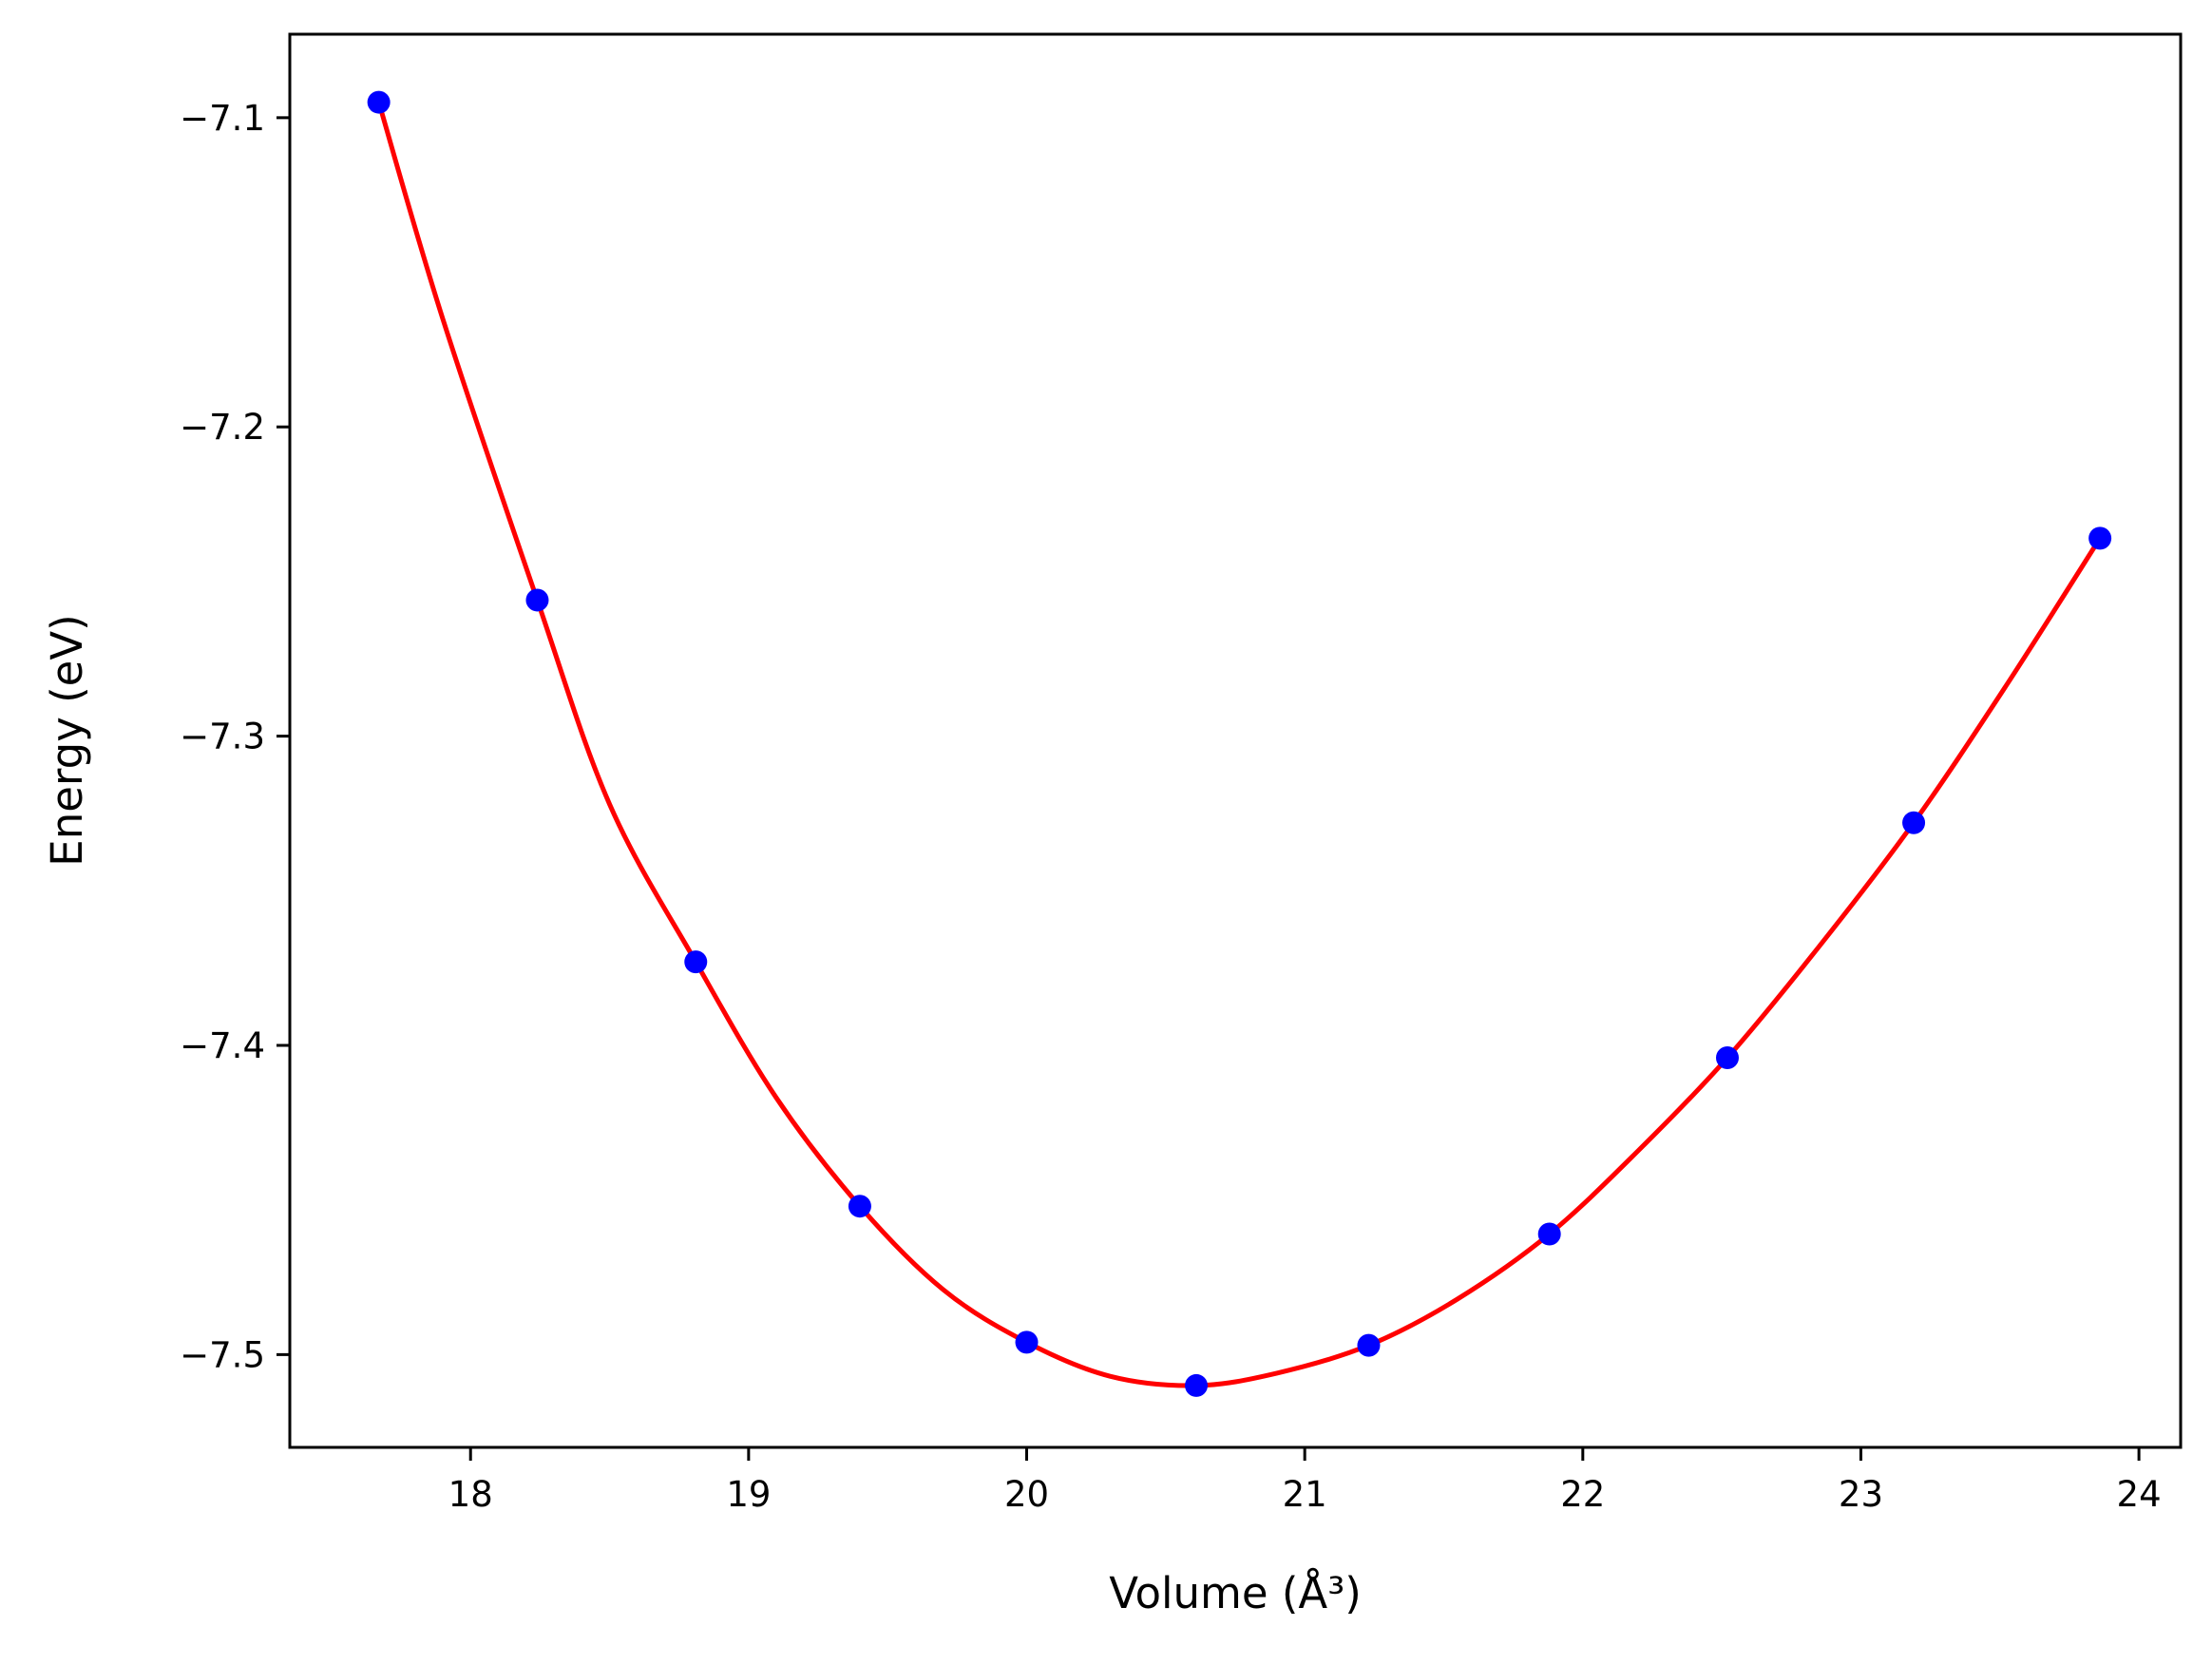 This screenshot has width=2212, height=1665. Describe the element at coordinates (222, 118) in the screenshot. I see `y-tick-label: −7.1` at that location.